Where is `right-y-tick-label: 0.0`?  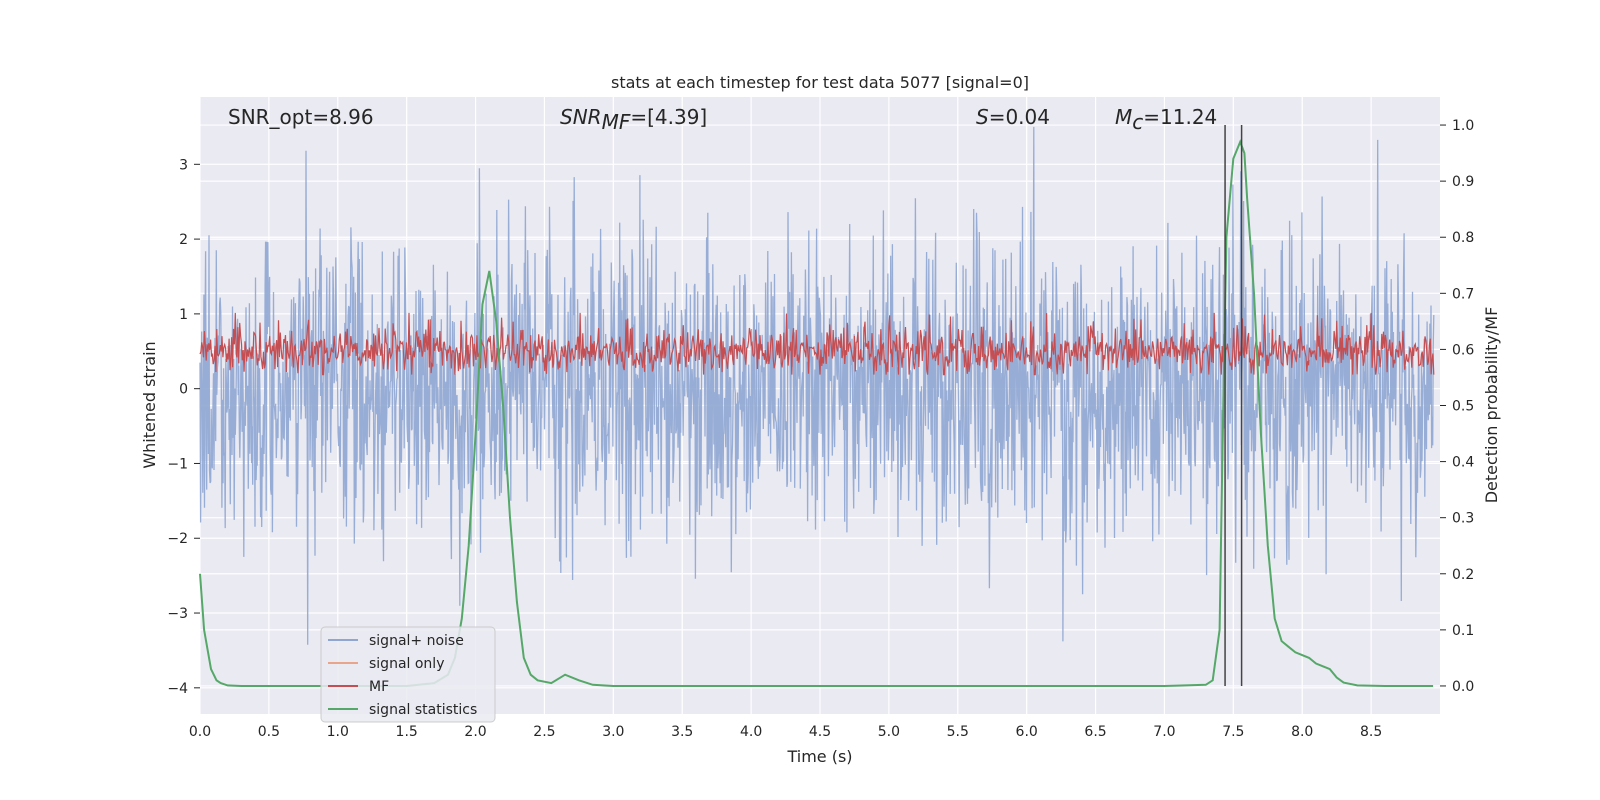
right-y-tick-label: 0.0 is located at coordinates (1463, 687).